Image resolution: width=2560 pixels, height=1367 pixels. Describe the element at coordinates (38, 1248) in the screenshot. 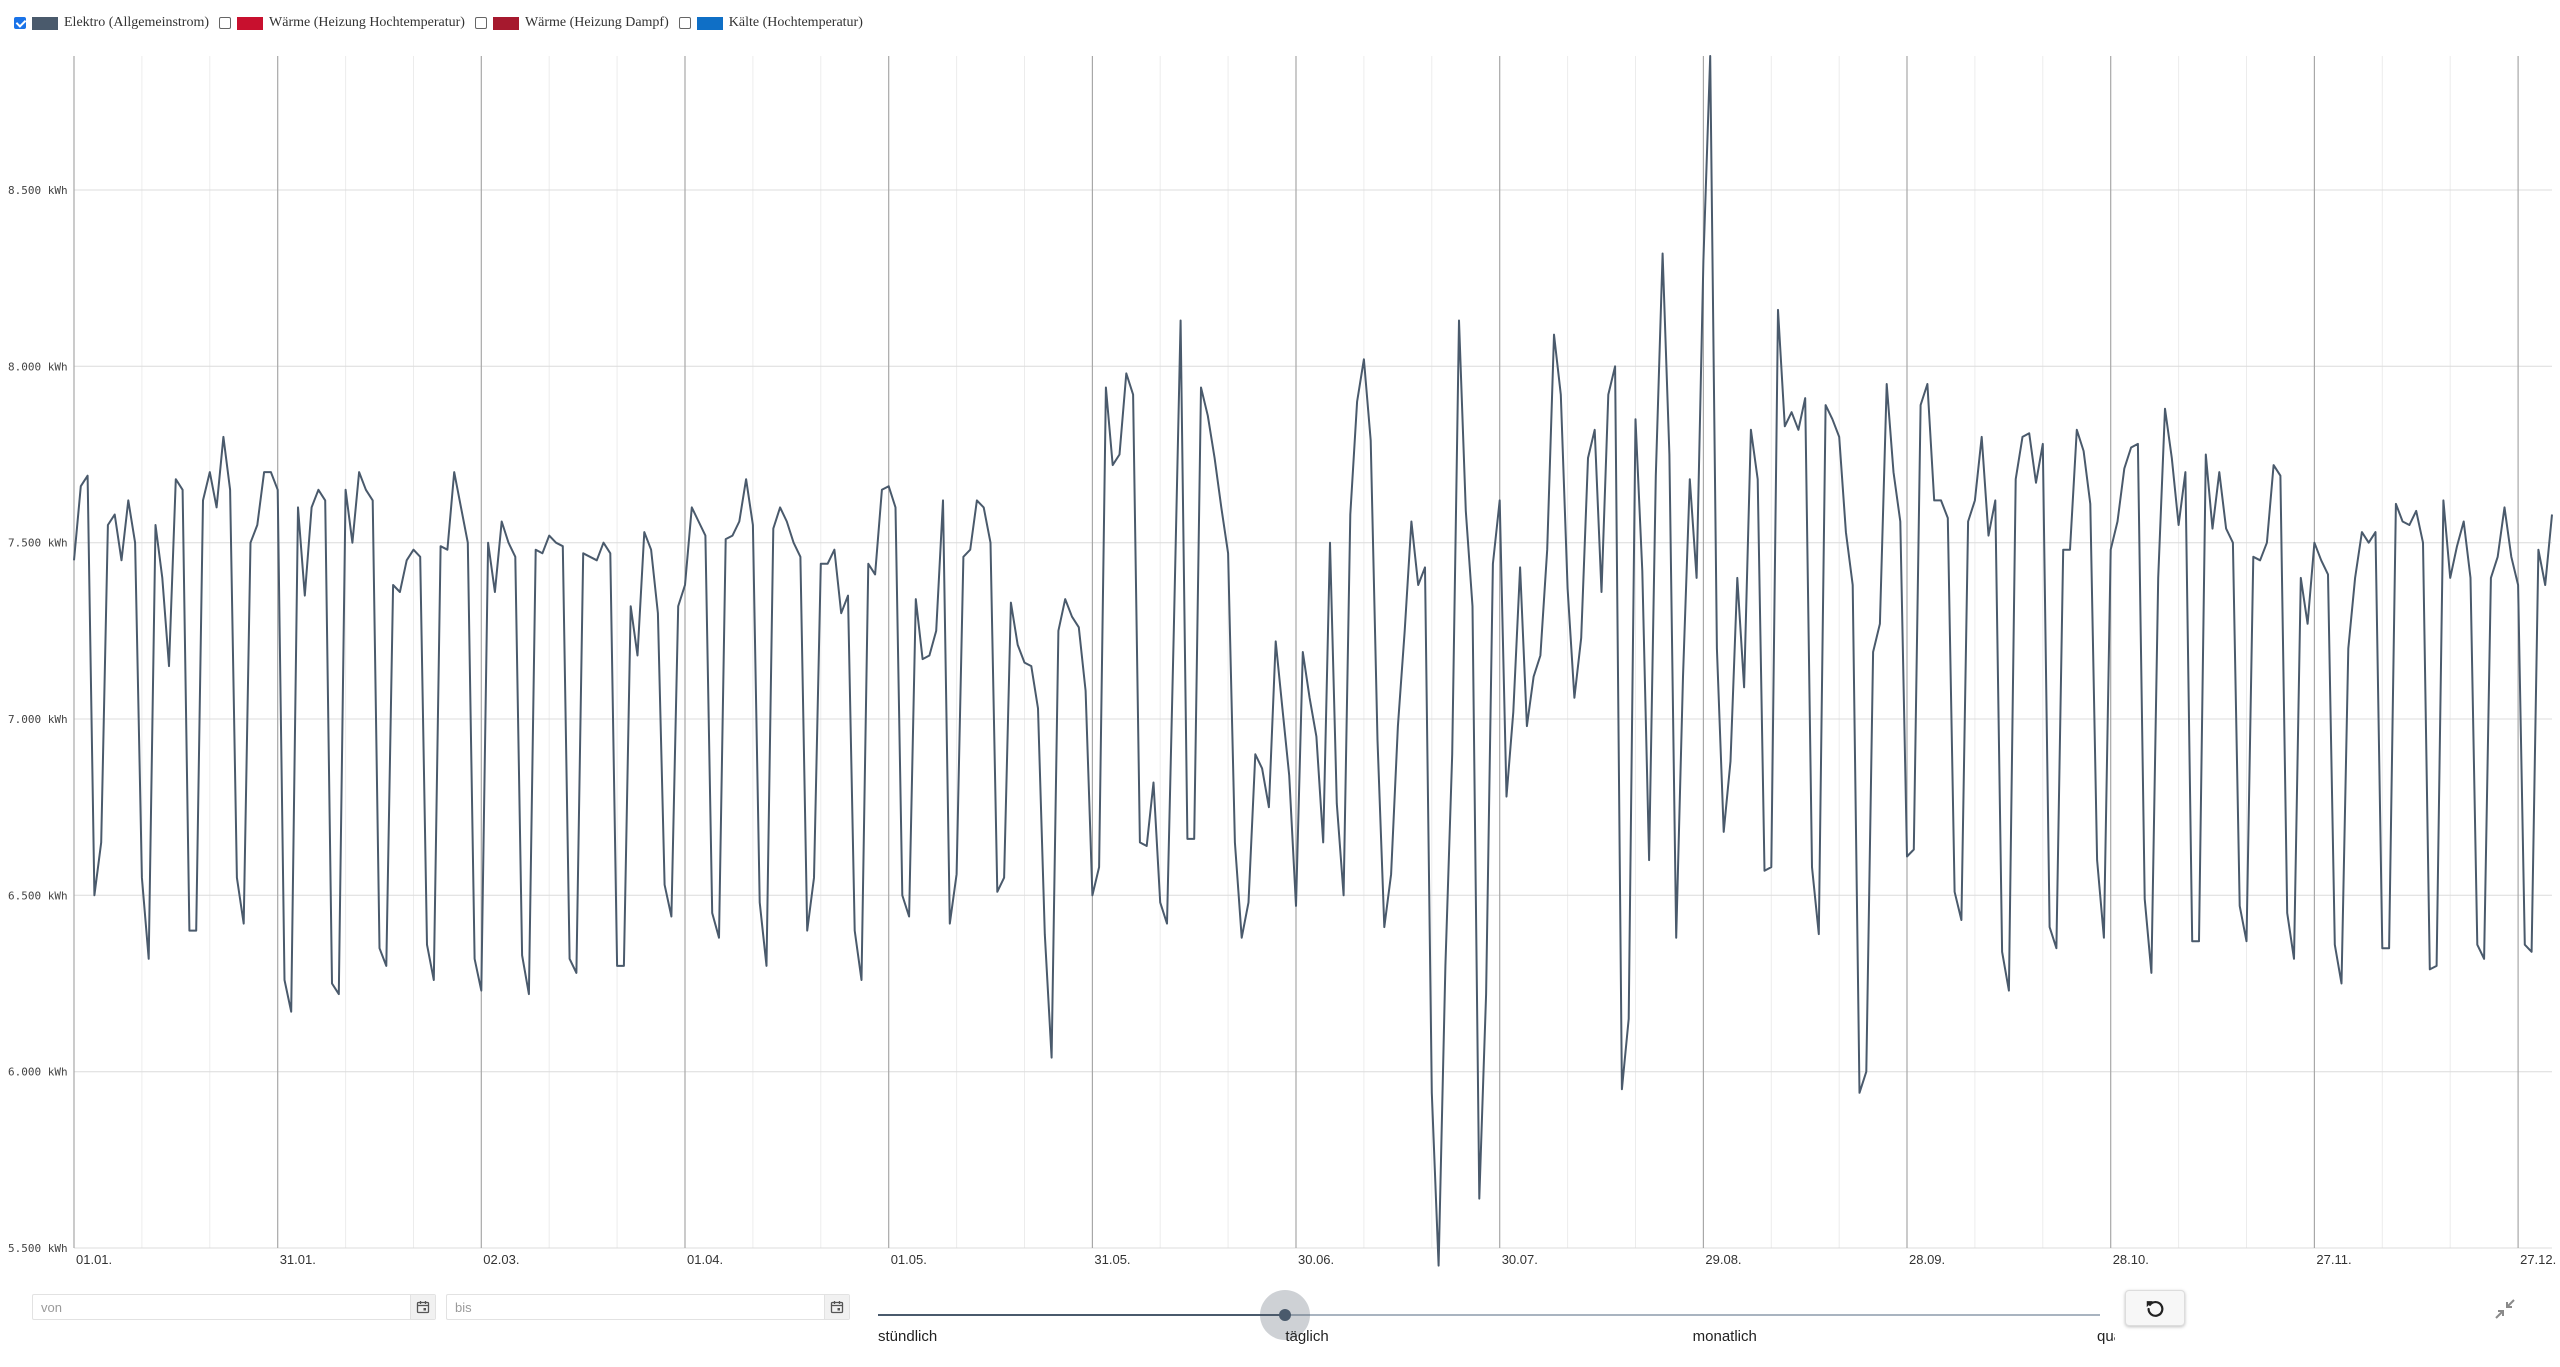

I see `y-tick-label: 5.500 kWh` at that location.